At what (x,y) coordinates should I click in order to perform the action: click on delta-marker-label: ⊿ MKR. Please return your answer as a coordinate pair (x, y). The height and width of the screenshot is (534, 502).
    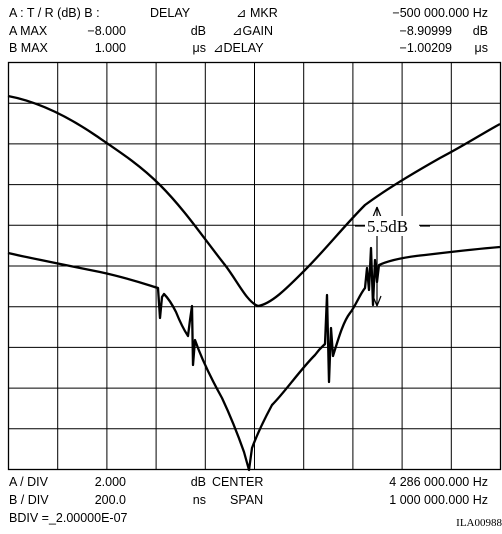
    Looking at the image, I should click on (257, 13).